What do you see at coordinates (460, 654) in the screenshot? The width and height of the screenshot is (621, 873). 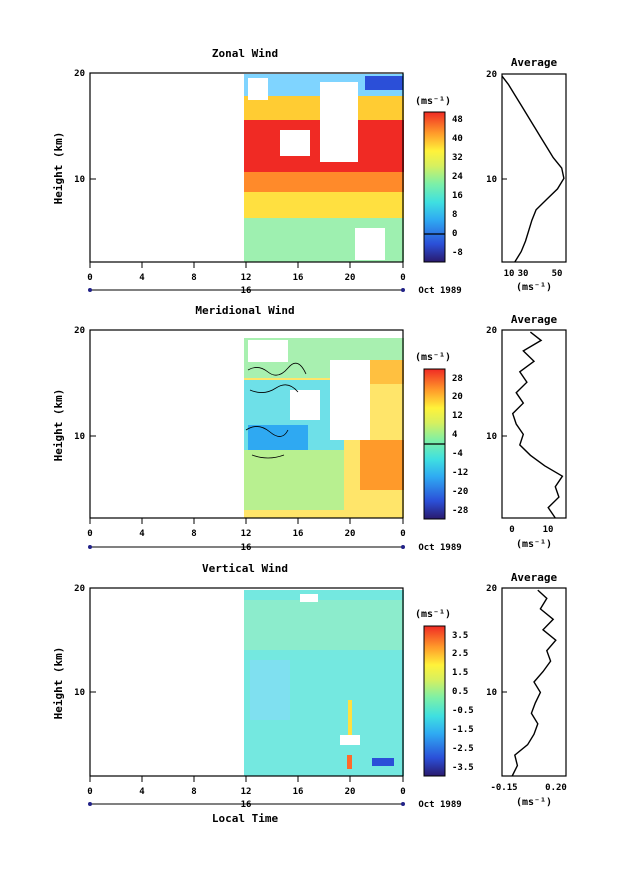 I see `colorbar-tick-label: 2.5` at bounding box center [460, 654].